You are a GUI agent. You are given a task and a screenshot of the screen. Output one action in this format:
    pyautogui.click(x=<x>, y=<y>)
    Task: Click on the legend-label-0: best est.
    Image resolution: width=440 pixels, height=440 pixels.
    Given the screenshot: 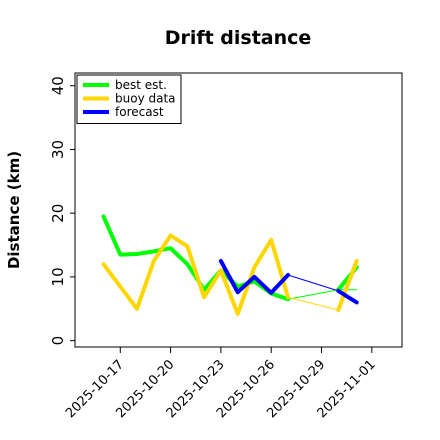 What is the action you would take?
    pyautogui.click(x=141, y=85)
    